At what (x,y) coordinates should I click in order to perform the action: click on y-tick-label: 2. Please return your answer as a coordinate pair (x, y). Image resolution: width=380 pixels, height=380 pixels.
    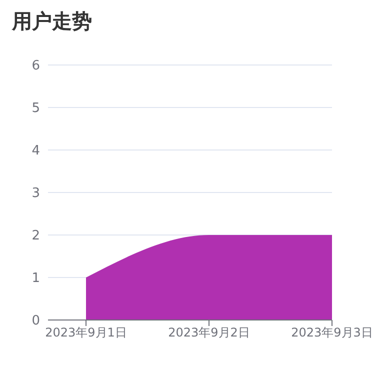
    Looking at the image, I should click on (36, 236).